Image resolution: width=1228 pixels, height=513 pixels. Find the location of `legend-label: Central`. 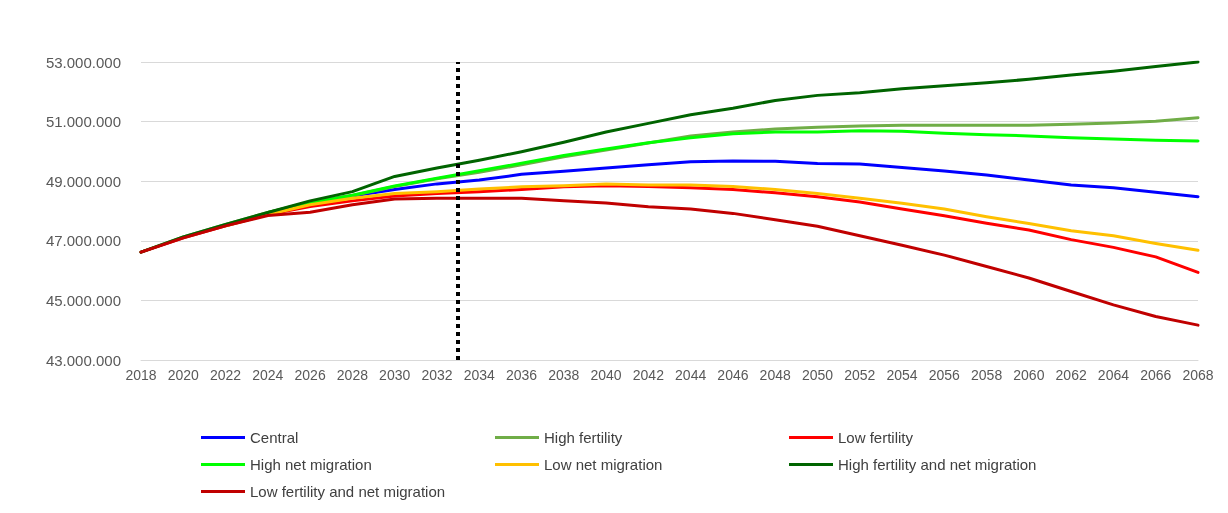

legend-label: Central is located at coordinates (274, 437).